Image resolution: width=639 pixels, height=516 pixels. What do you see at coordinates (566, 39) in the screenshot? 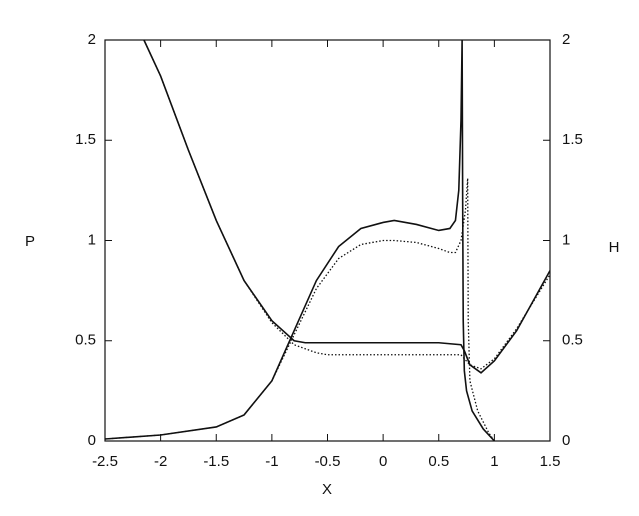
I see `y2-tick-label: 2` at bounding box center [566, 39].